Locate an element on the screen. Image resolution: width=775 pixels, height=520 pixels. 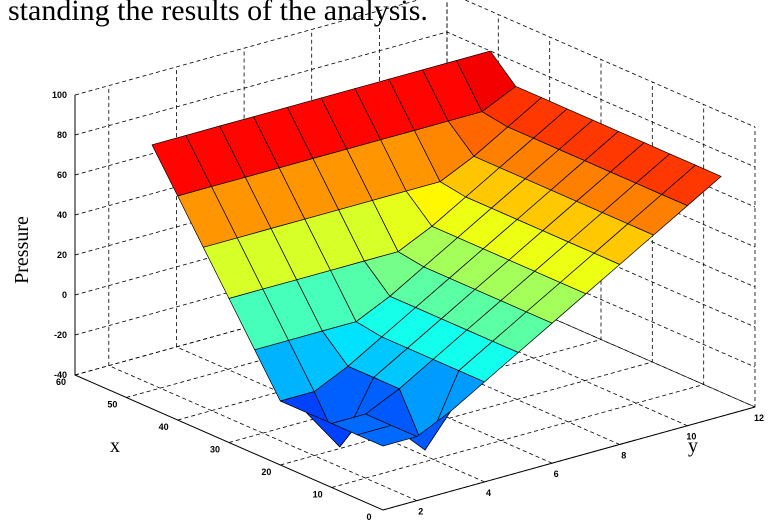
x-tick-label: 40 is located at coordinates (164, 427).